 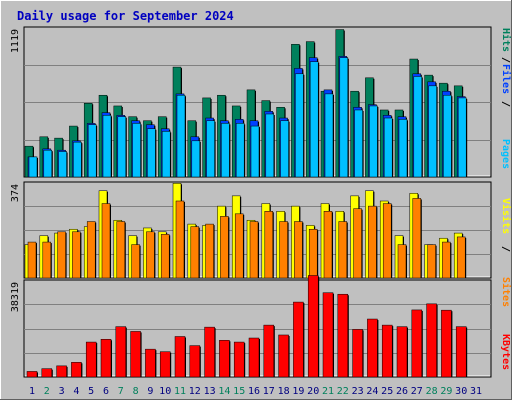 What do you see at coordinates (15, 297) in the screenshot?
I see `y-axis-max-label: 38319` at bounding box center [15, 297].